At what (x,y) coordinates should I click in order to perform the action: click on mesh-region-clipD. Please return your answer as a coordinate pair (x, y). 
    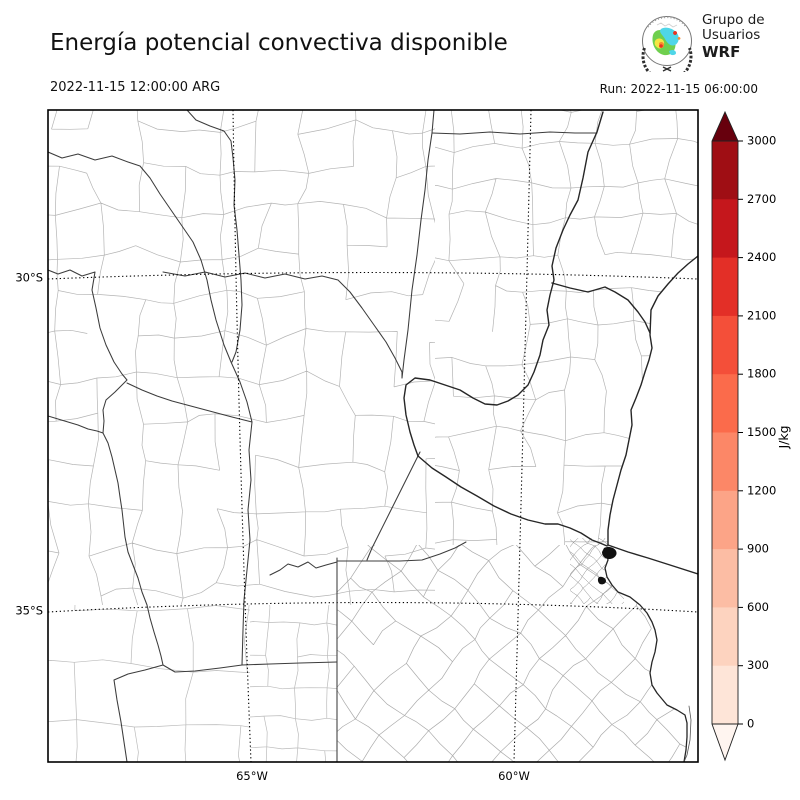
    Looking at the image, I should click on (293, 683).